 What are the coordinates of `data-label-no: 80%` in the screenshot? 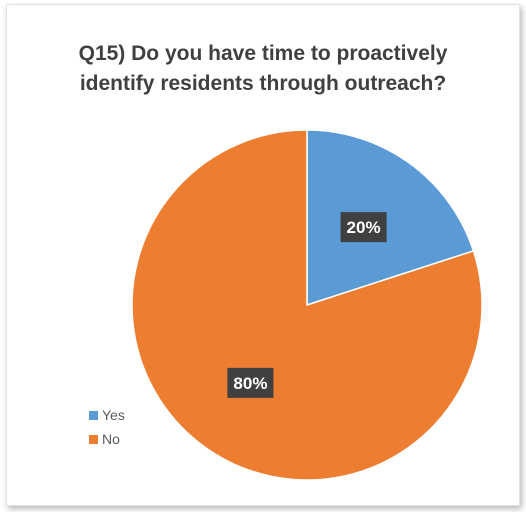 It's located at (250, 382).